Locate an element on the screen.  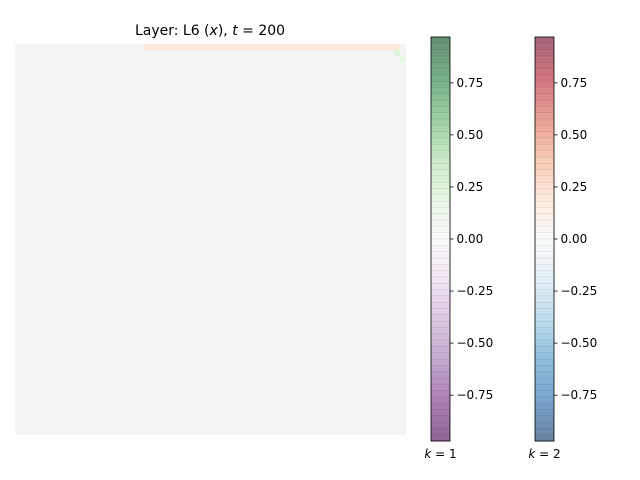
colorbar-label: k = 2 is located at coordinates (544, 454).